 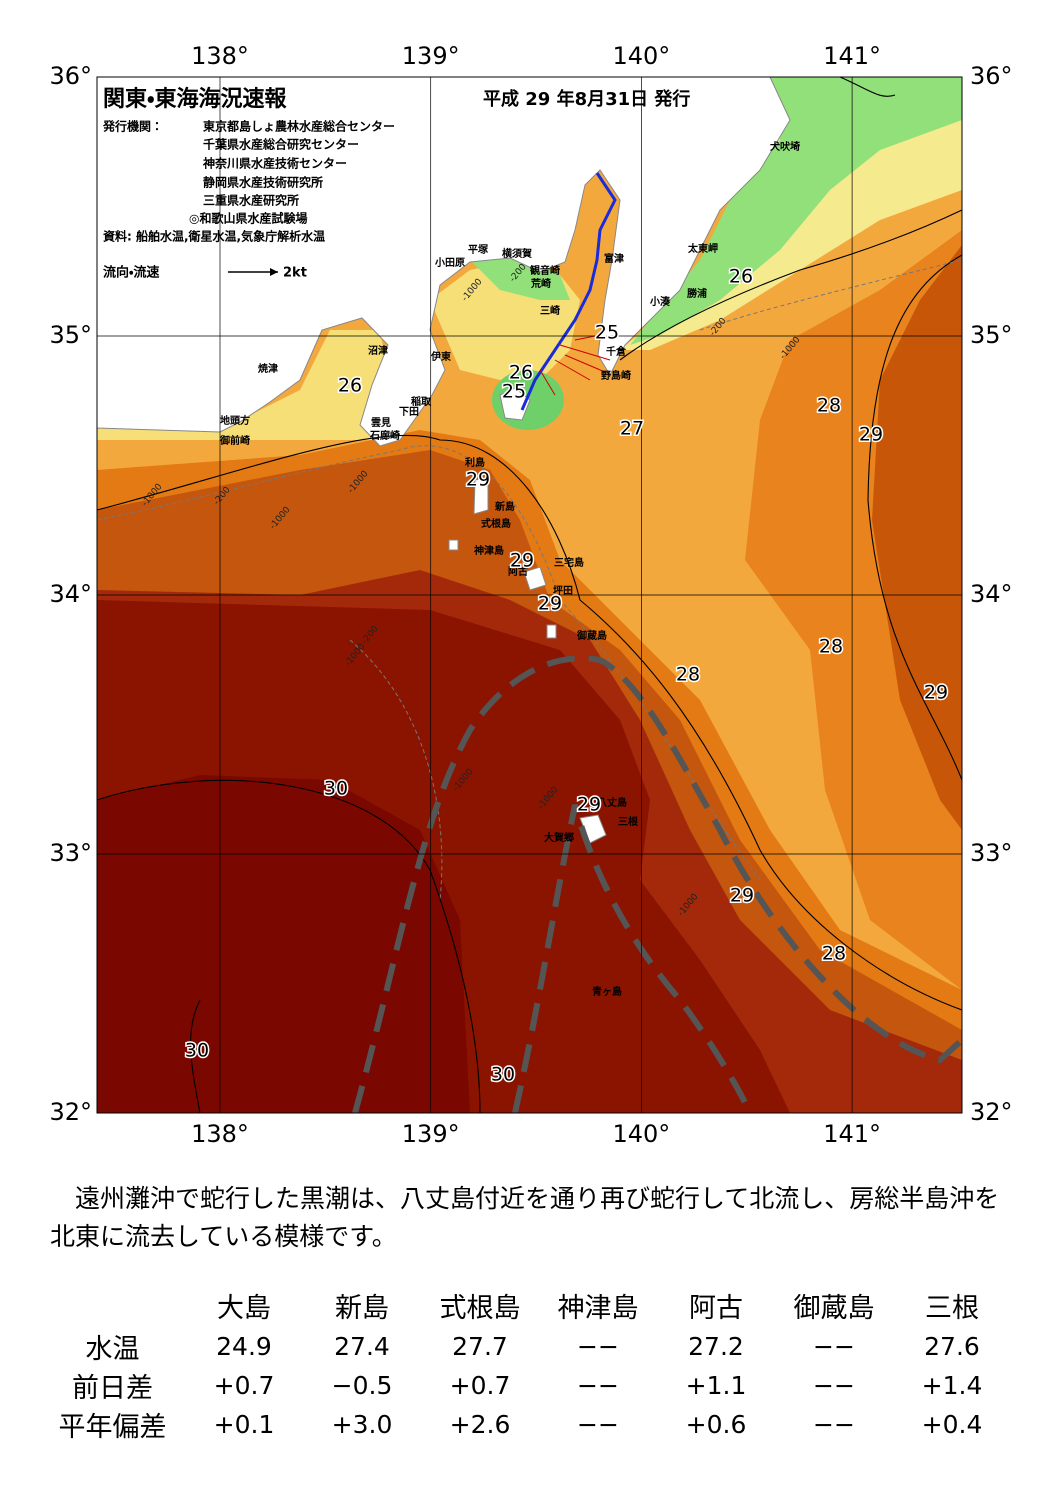 What do you see at coordinates (421, 401) in the screenshot?
I see `place-name: 稲取` at bounding box center [421, 401].